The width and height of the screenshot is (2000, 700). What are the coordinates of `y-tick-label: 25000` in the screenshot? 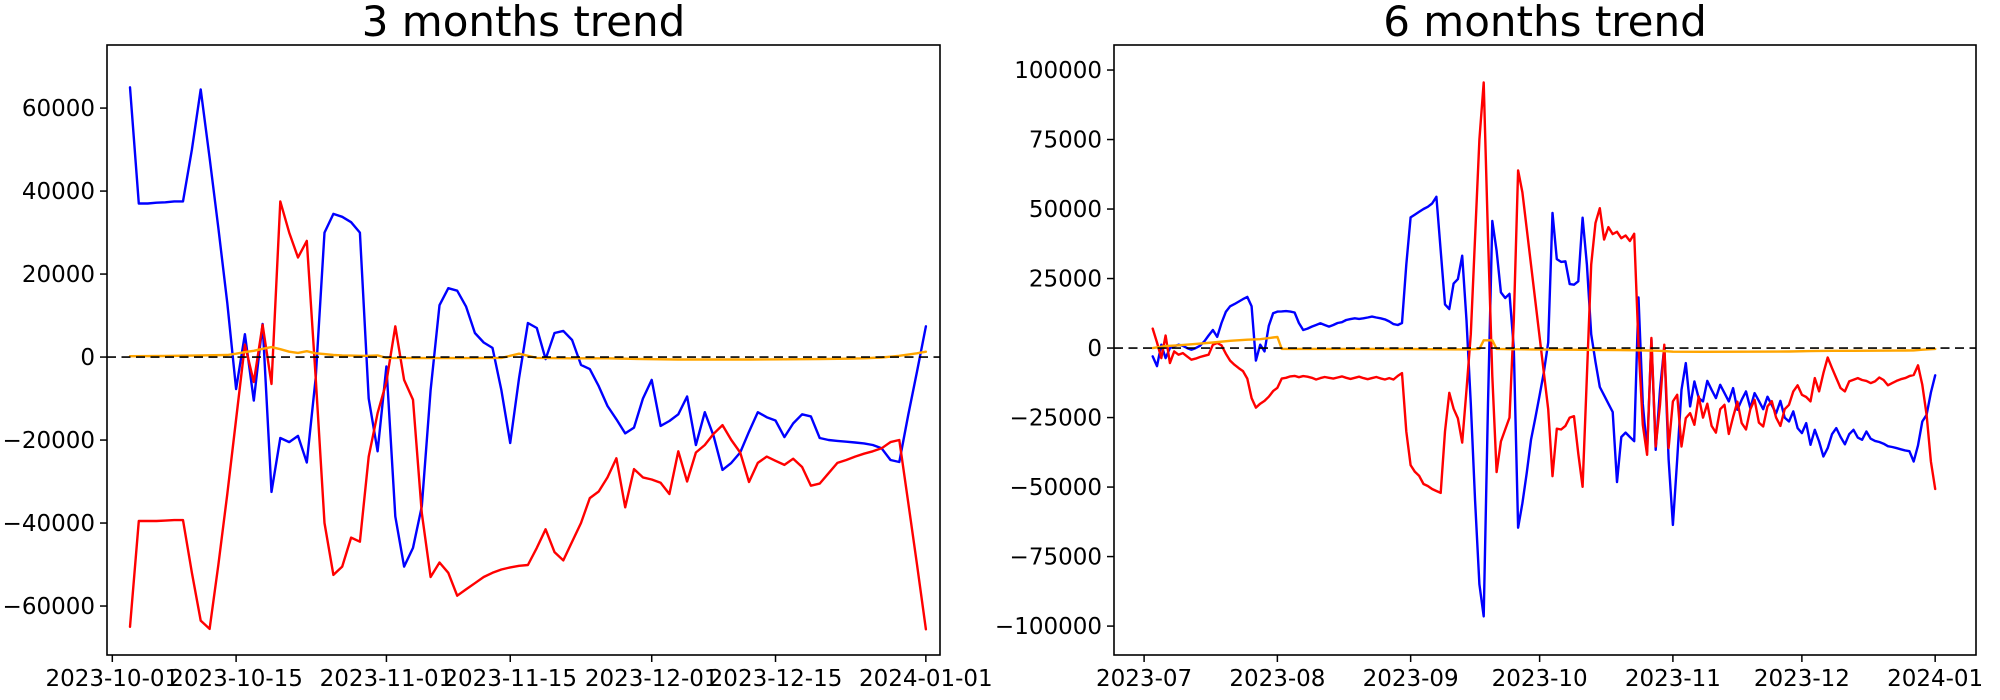 It's located at (1065, 280).